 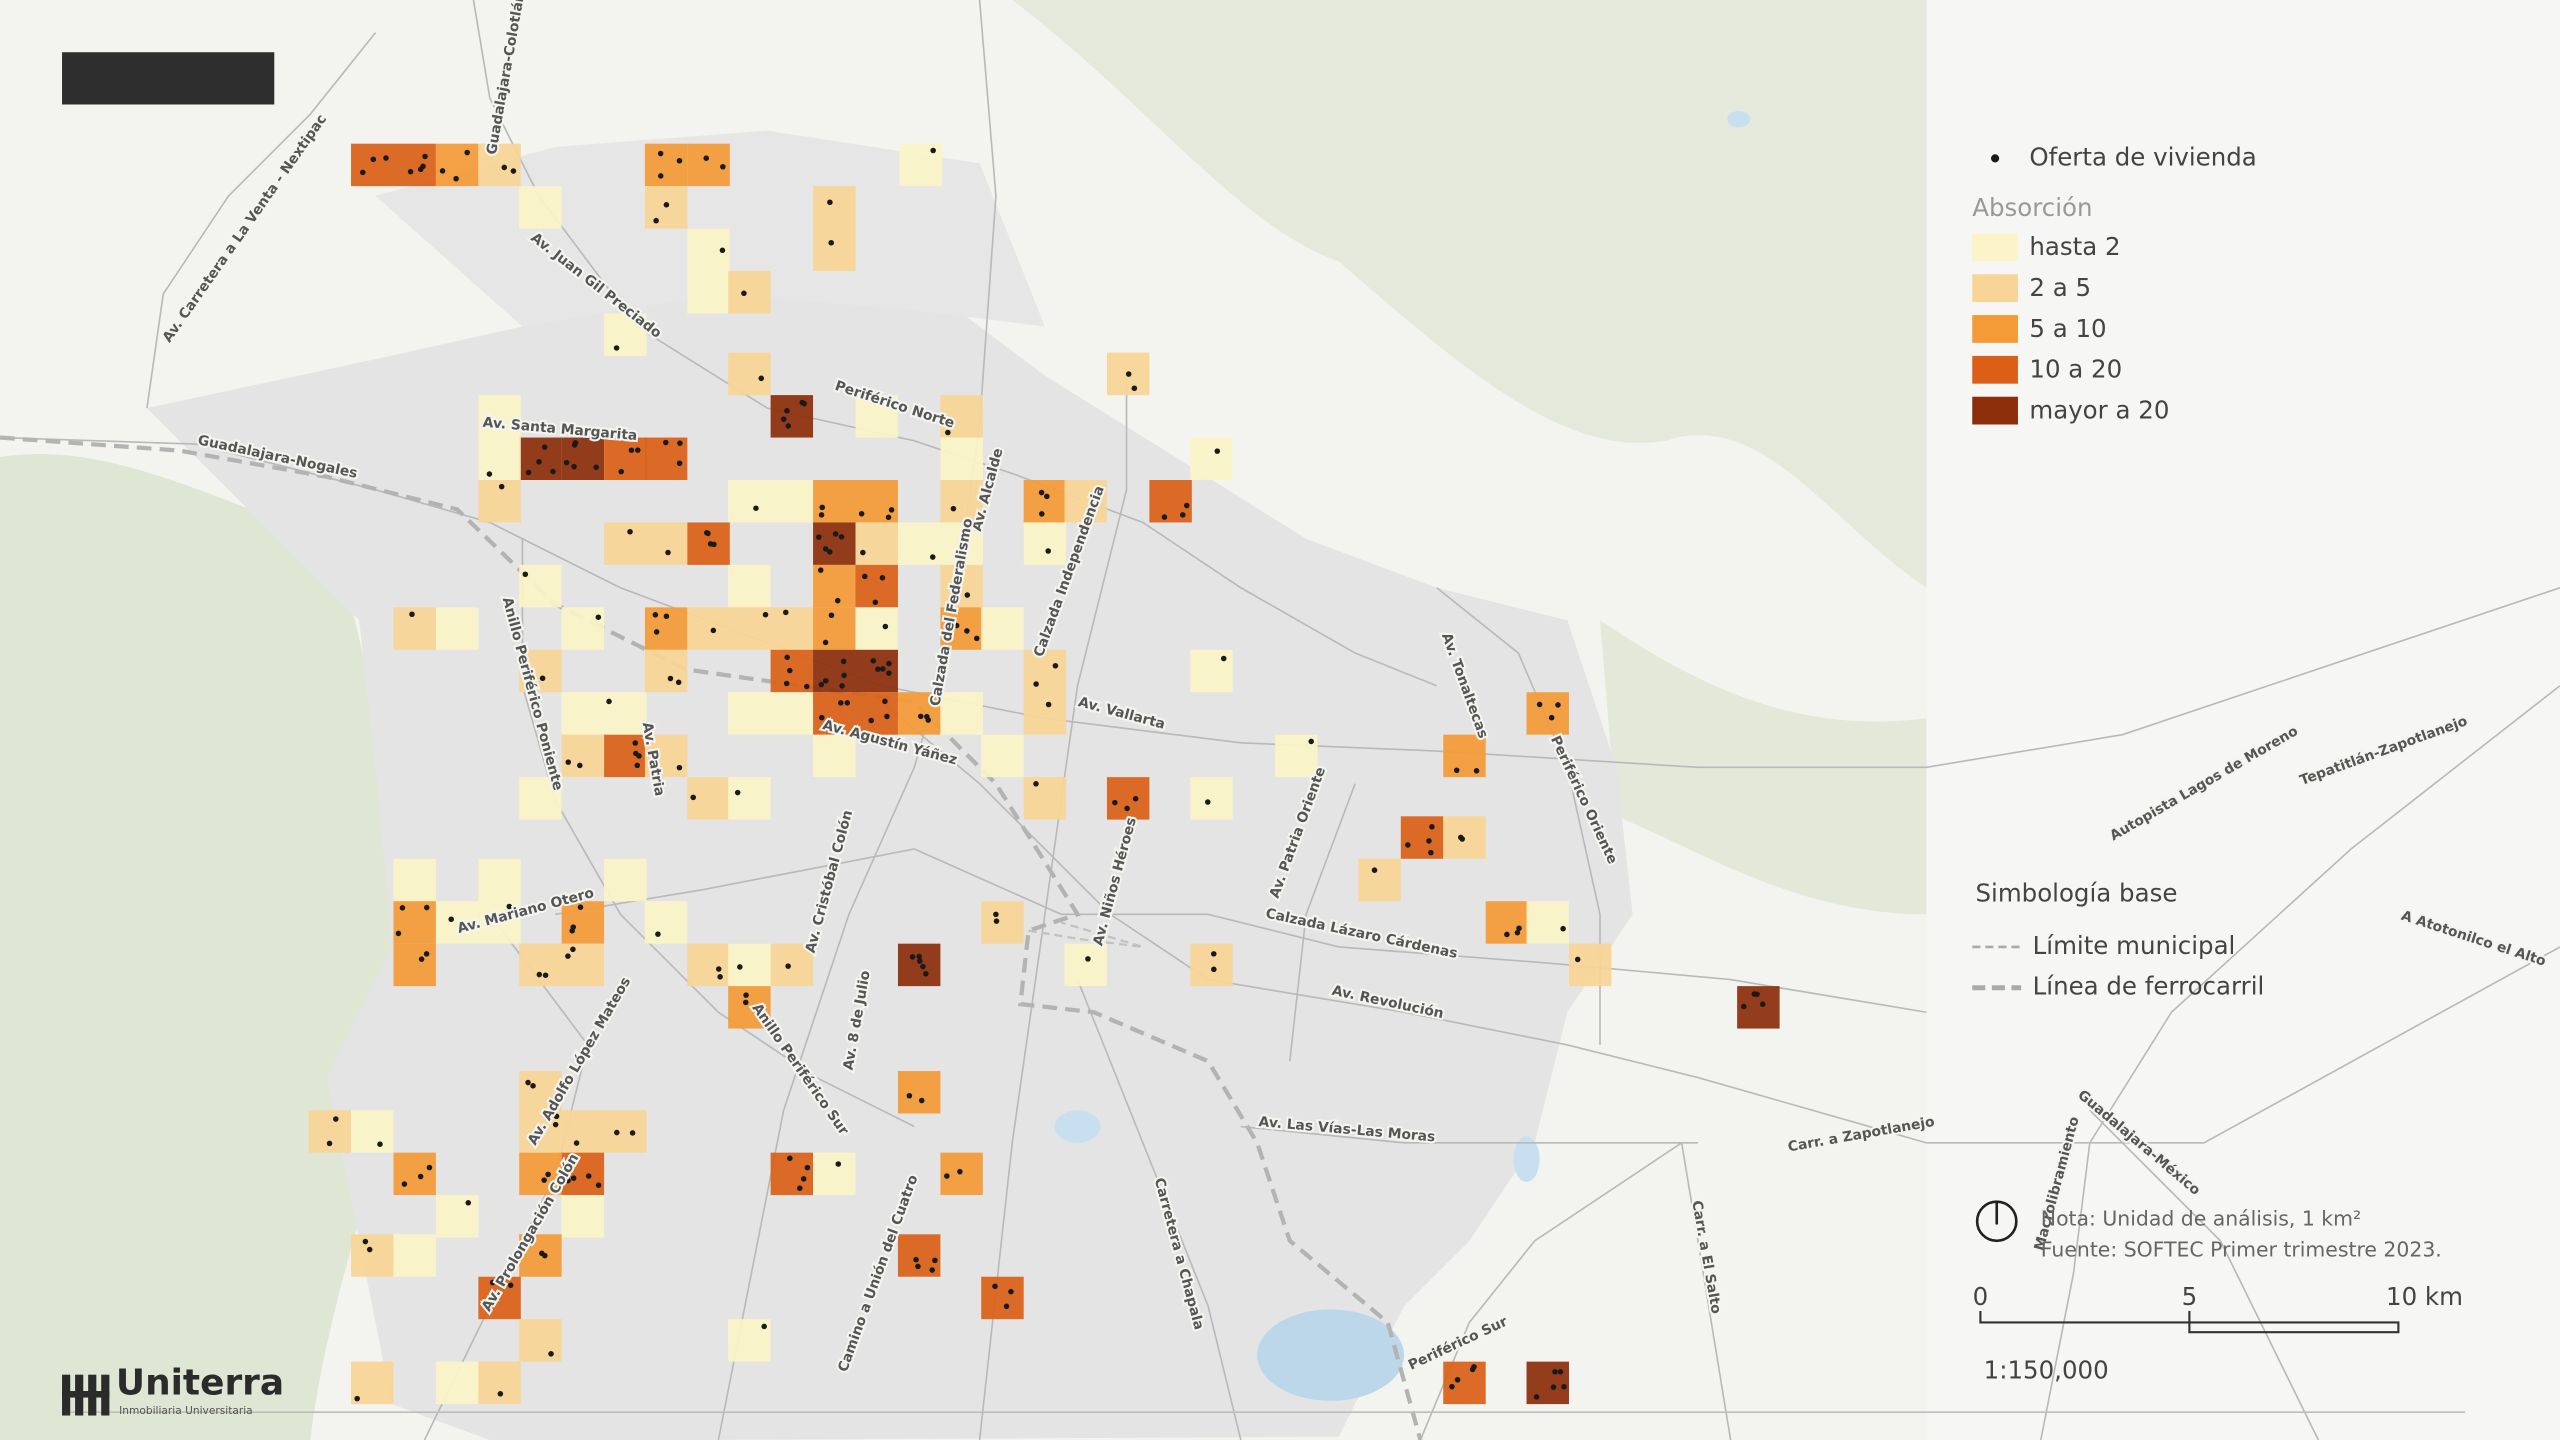 What do you see at coordinates (2424, 1296) in the screenshot?
I see `scale-tick: 10 km` at bounding box center [2424, 1296].